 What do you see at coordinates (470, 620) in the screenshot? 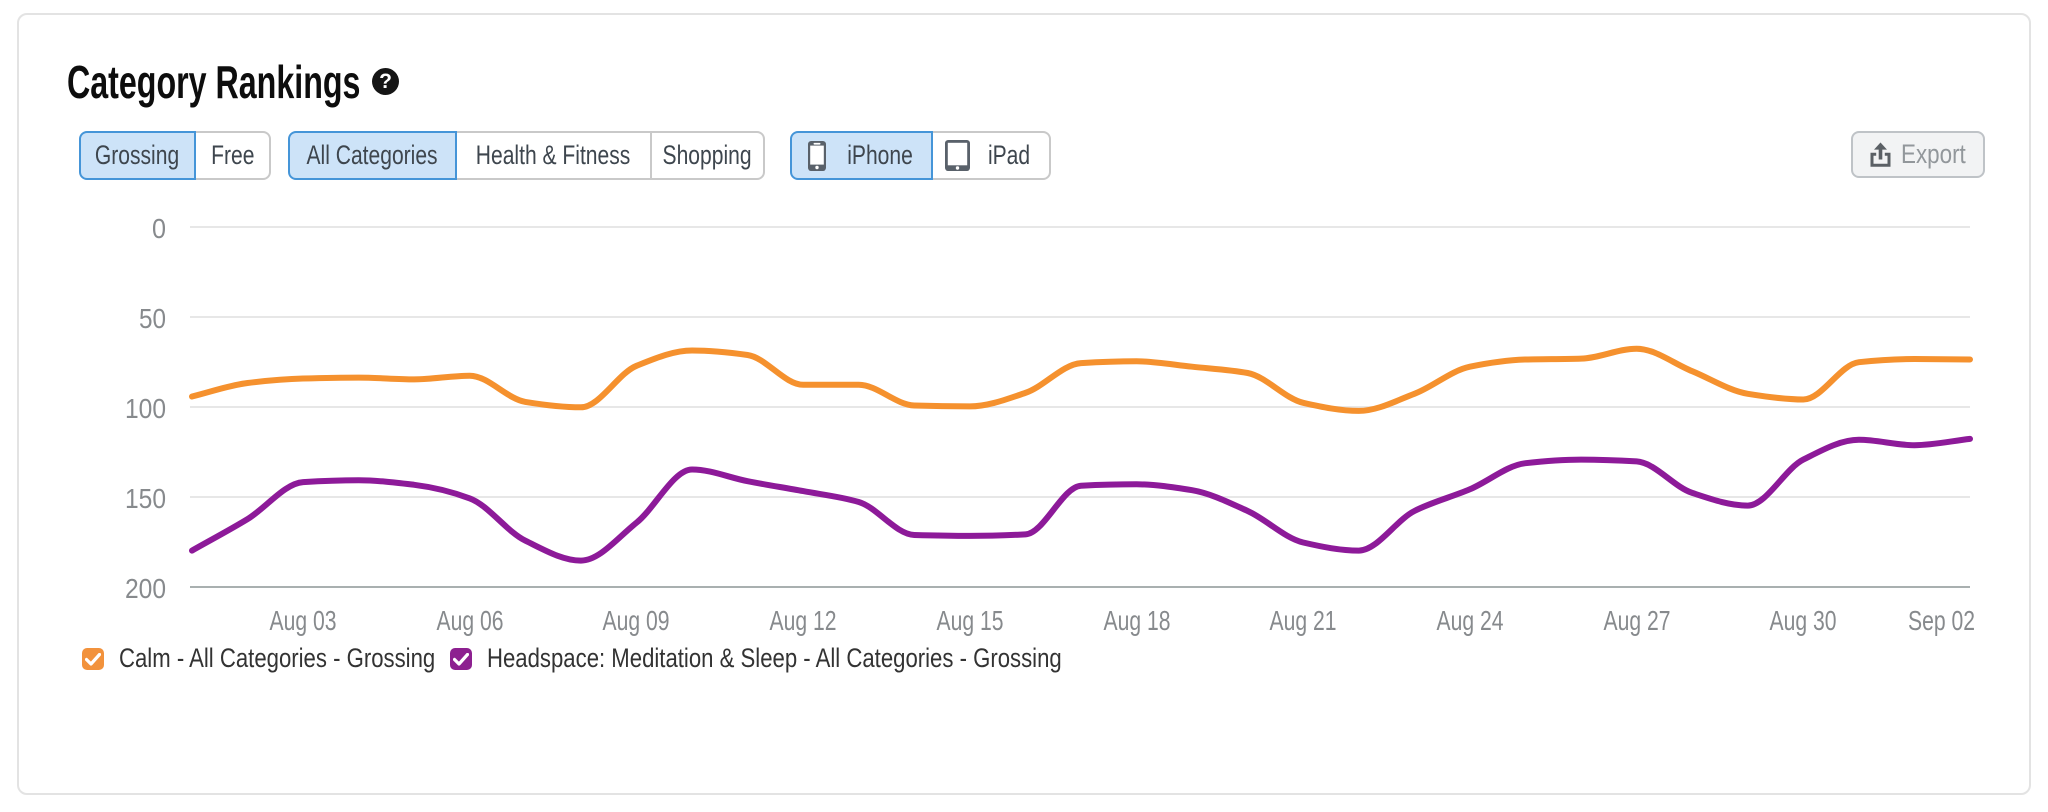
I see `svg-text: Aug 06` at bounding box center [470, 620].